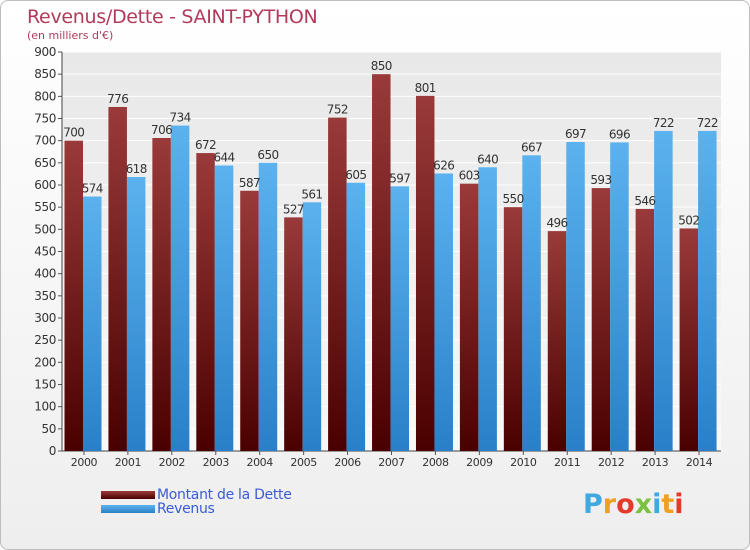 The width and height of the screenshot is (750, 550). I want to click on data-label-revenue: 605, so click(355, 175).